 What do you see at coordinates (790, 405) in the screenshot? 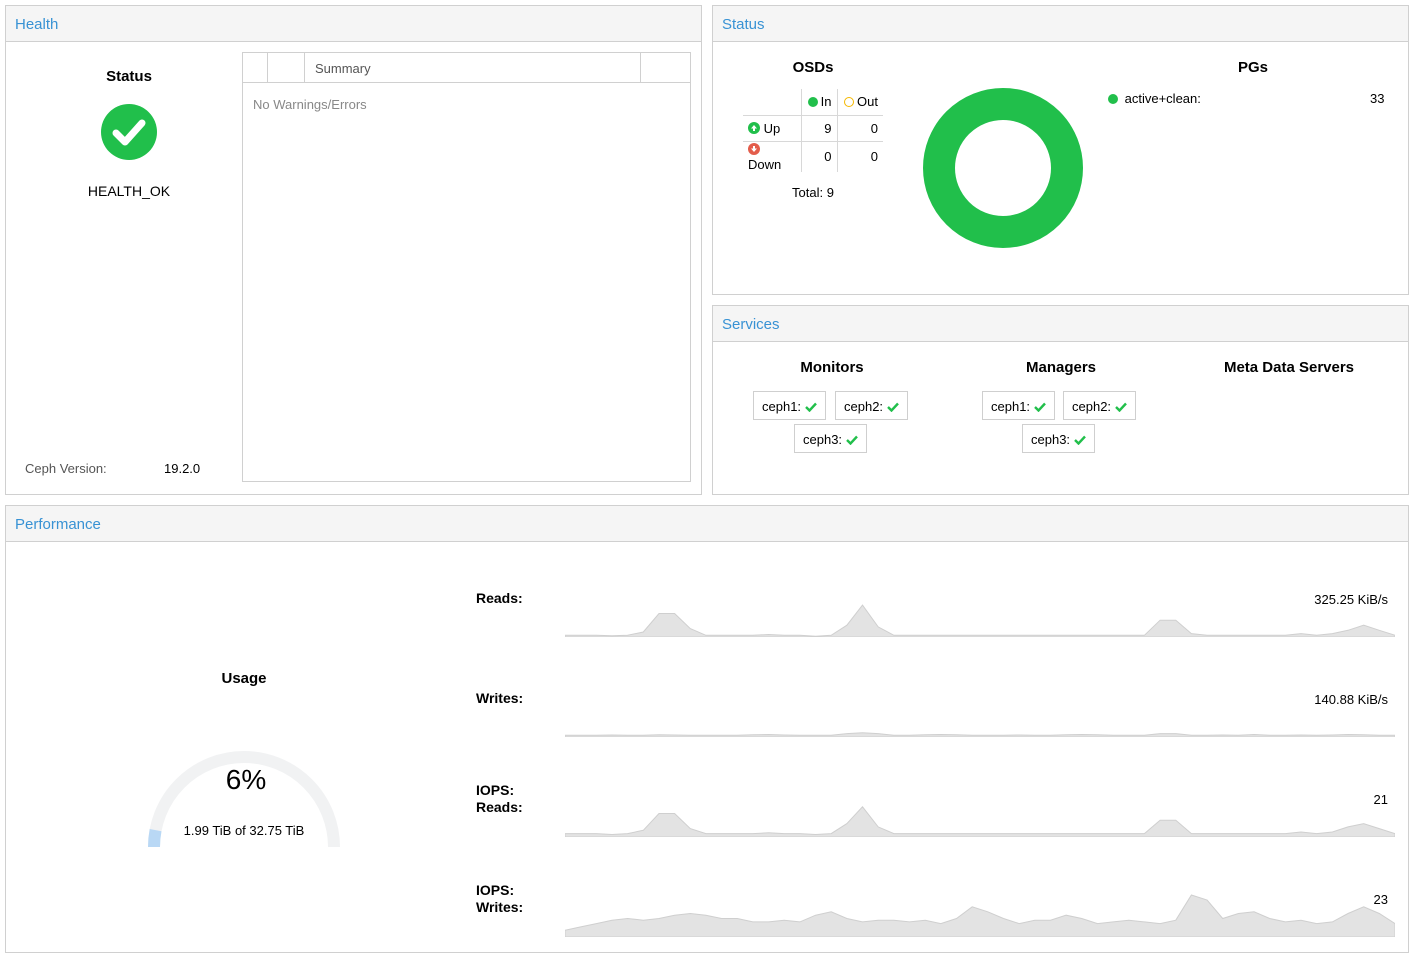
I see `monitor-badge: ceph1:` at bounding box center [790, 405].